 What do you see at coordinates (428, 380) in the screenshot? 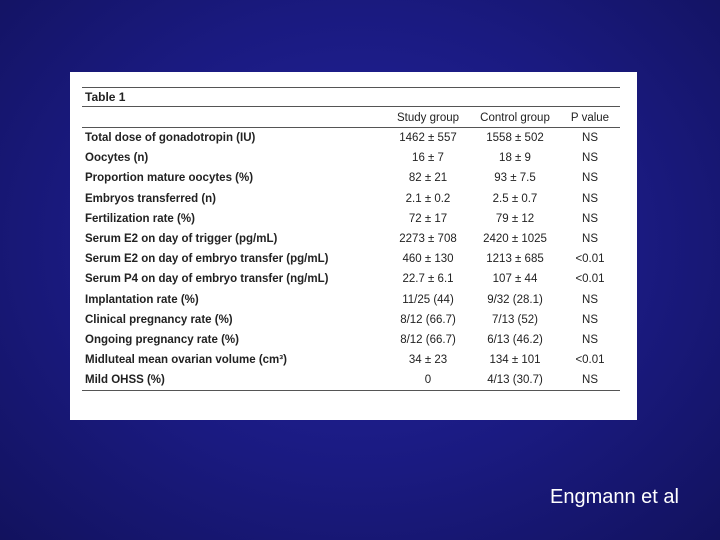
I see `cell: 0` at bounding box center [428, 380].